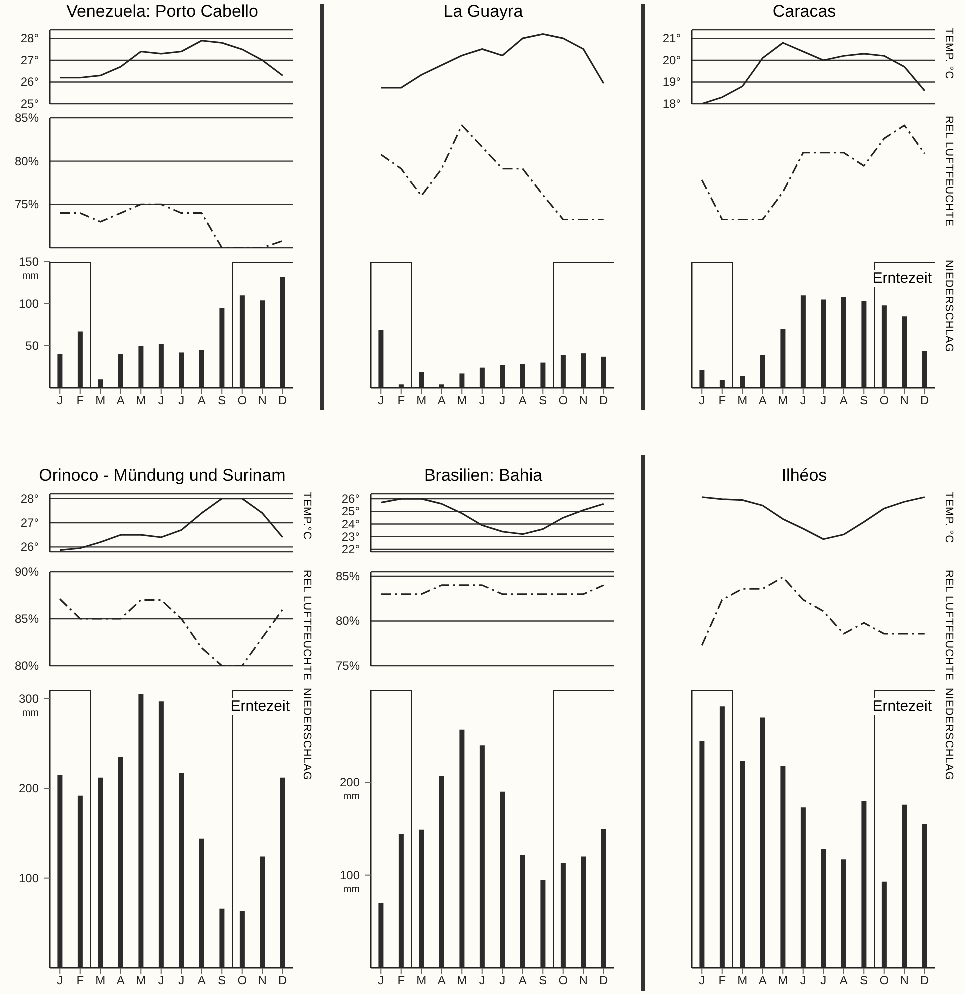 The height and width of the screenshot is (994, 965). I want to click on y-tick-label: 28°, so click(30, 499).